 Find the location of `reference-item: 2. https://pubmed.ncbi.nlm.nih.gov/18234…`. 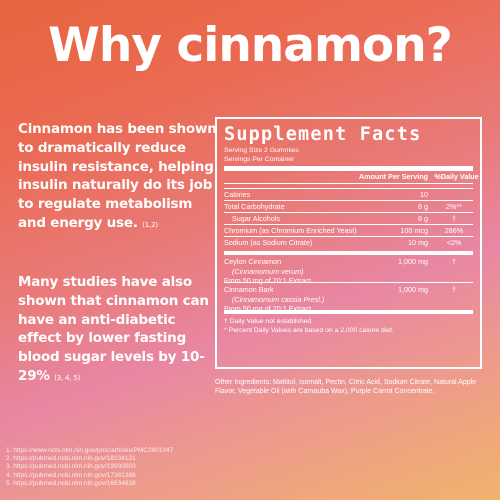

reference-item: 2. https://pubmed.ncbi.nlm.nih.gov/18234… is located at coordinates (71, 459).